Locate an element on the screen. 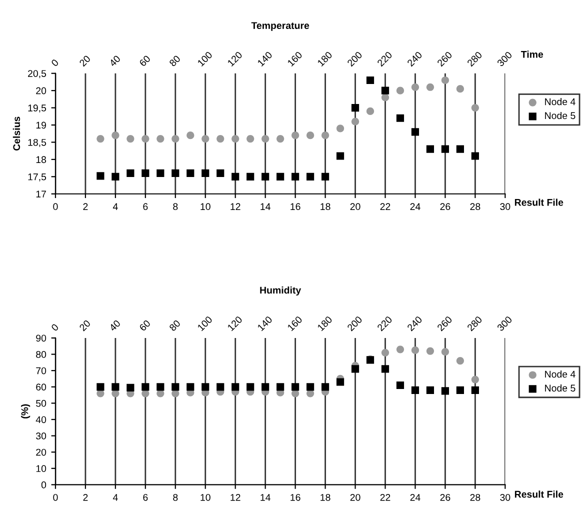  x-tick-label: 8 is located at coordinates (175, 206).